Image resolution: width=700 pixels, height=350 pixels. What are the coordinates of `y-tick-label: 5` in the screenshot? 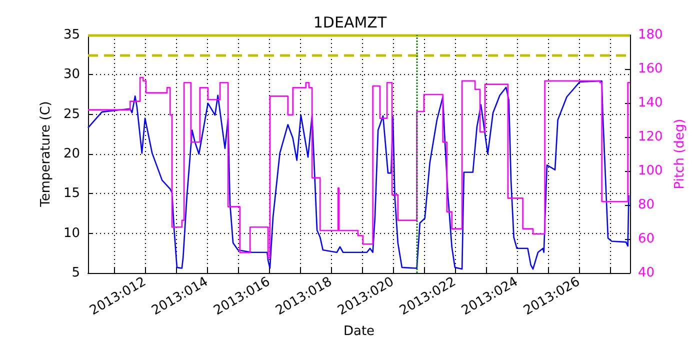 It's located at (76, 273).